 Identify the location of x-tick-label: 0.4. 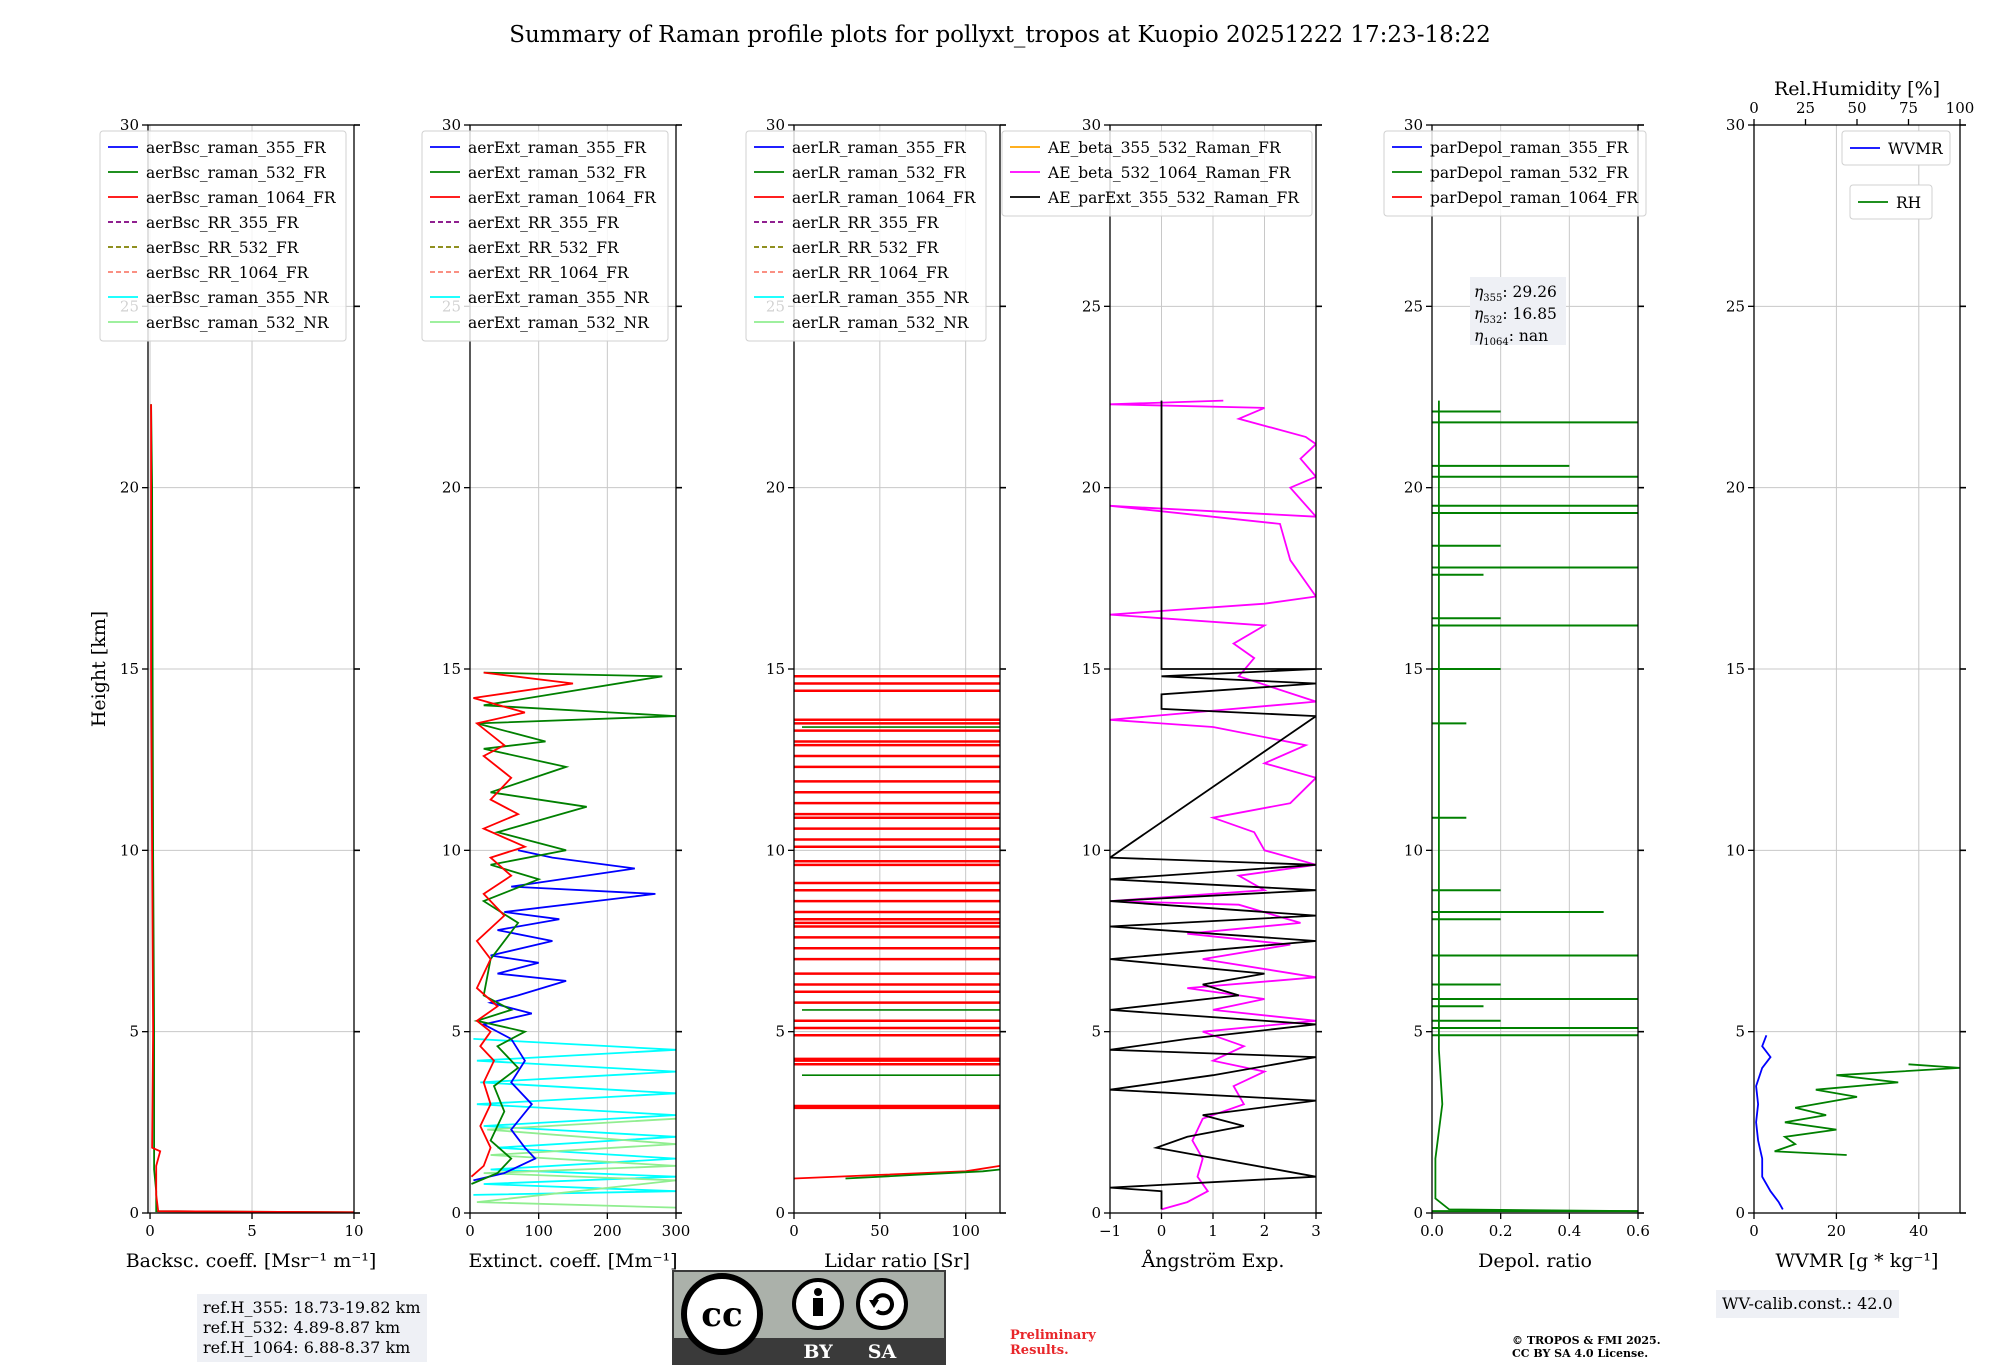
(1569, 1231).